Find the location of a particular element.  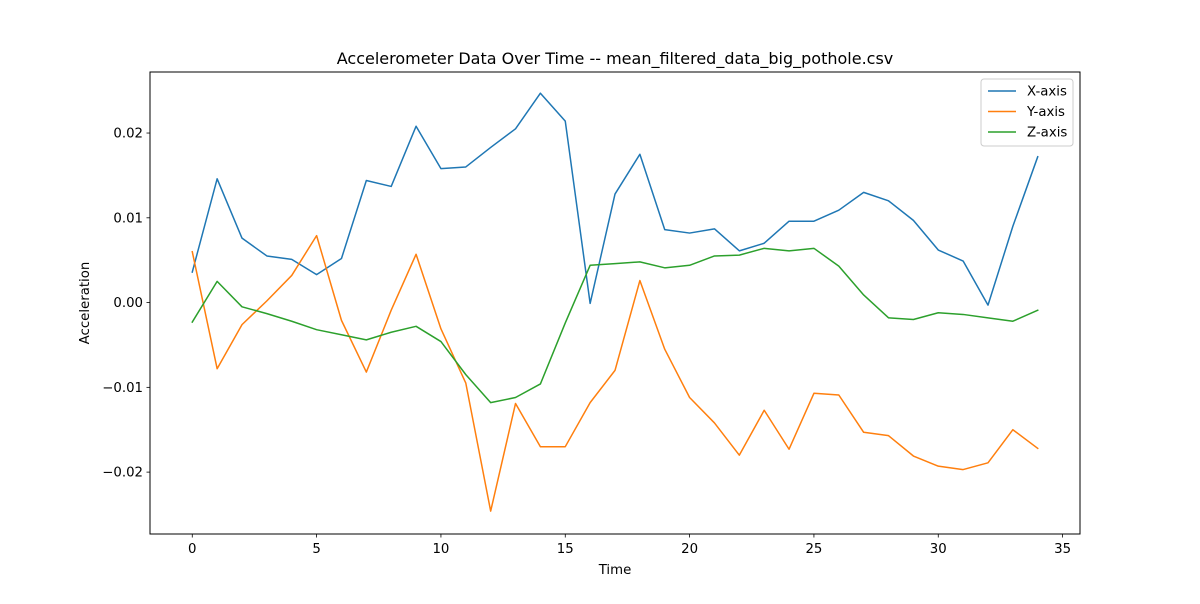

x-tick-label: 15 is located at coordinates (565, 549).